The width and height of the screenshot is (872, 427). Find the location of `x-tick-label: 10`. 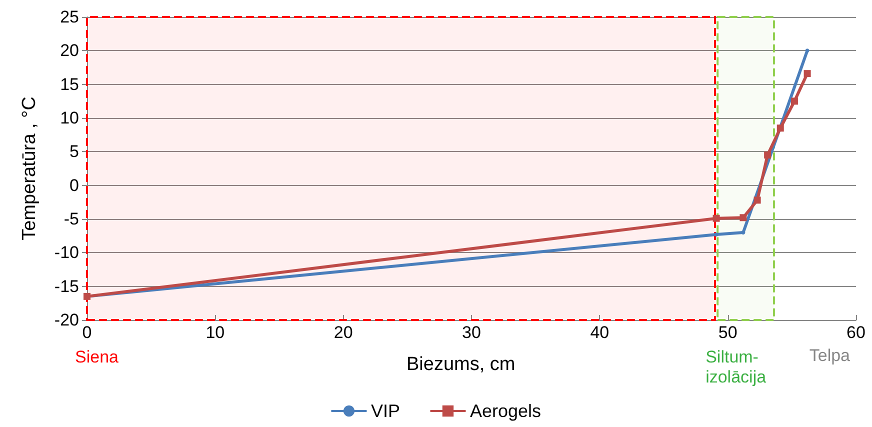

x-tick-label: 10 is located at coordinates (215, 332).